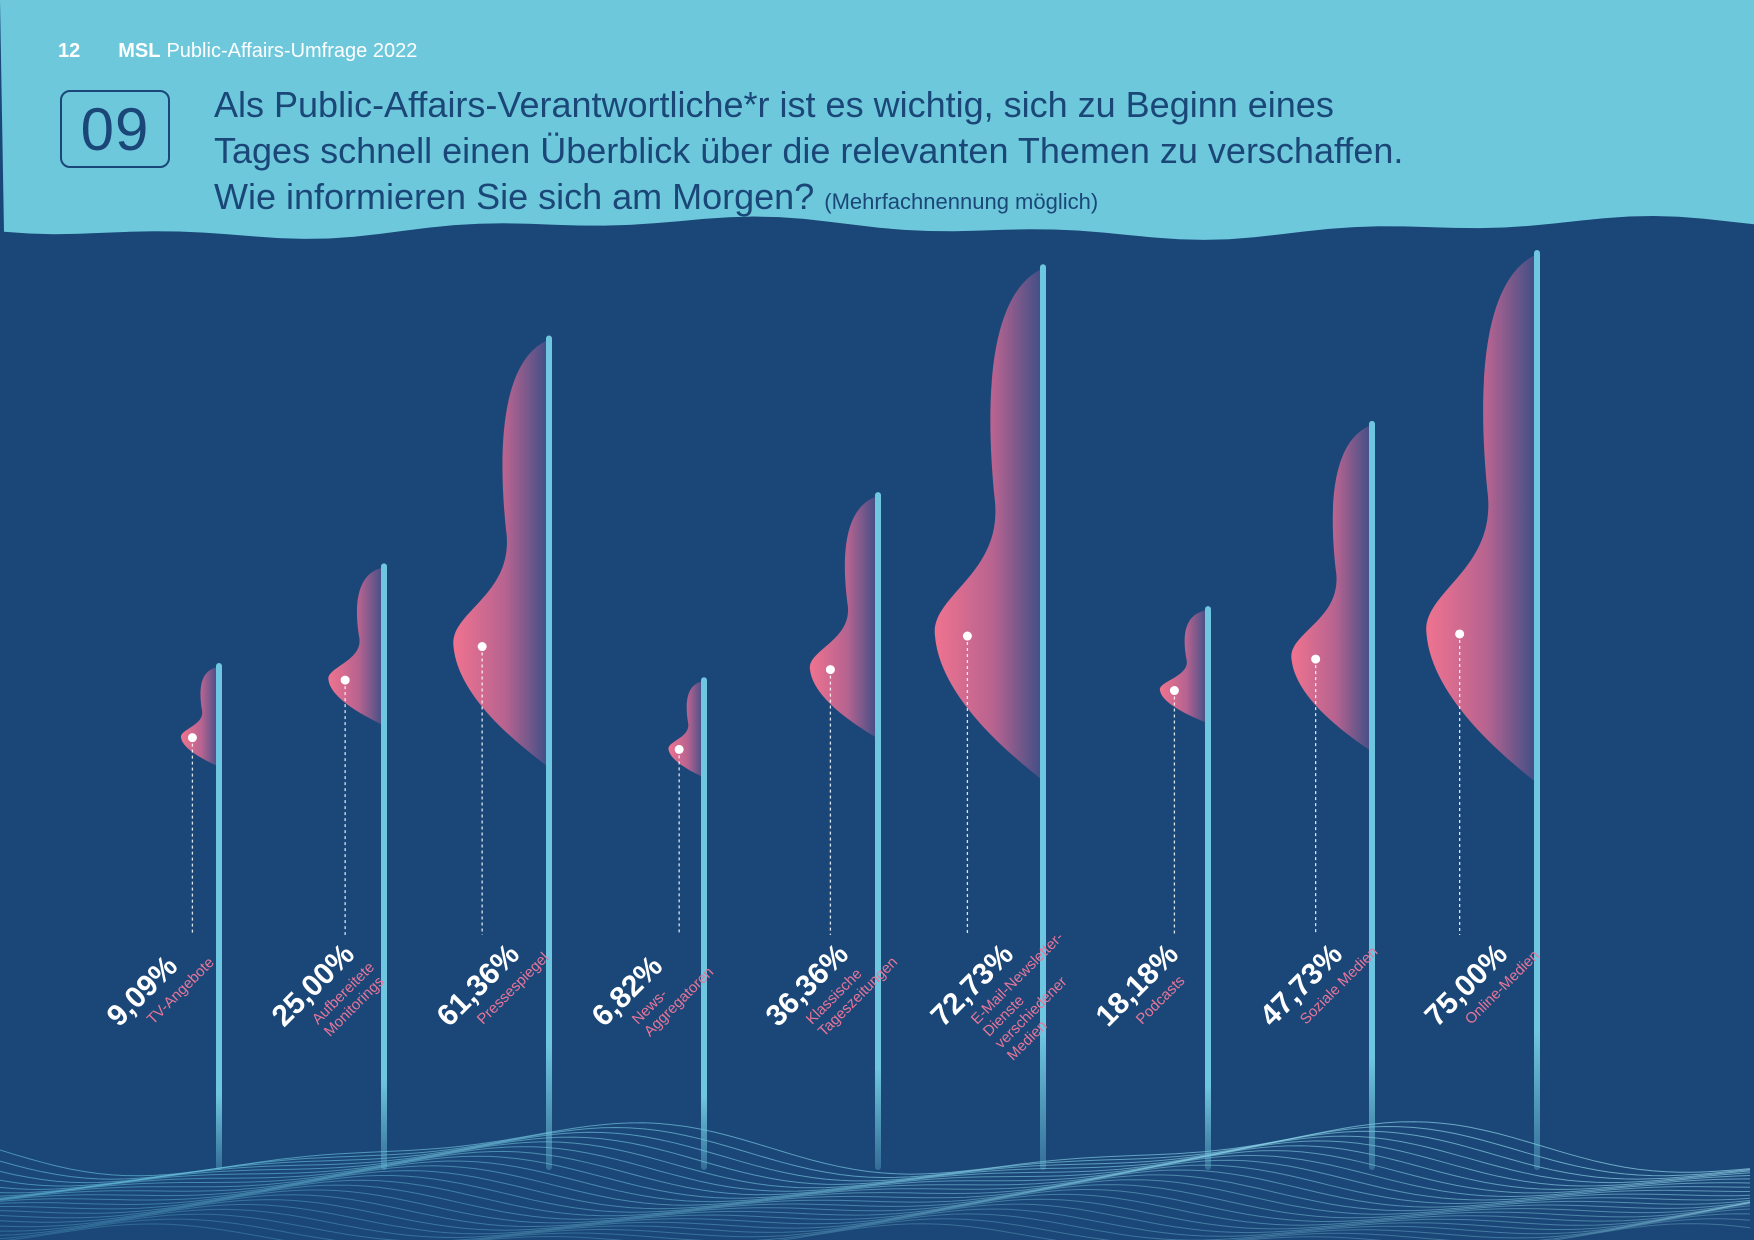 Image resolution: width=1754 pixels, height=1240 pixels. Describe the element at coordinates (492, 985) in the screenshot. I see `category-label-group: 61,36%Pressespiegel` at that location.